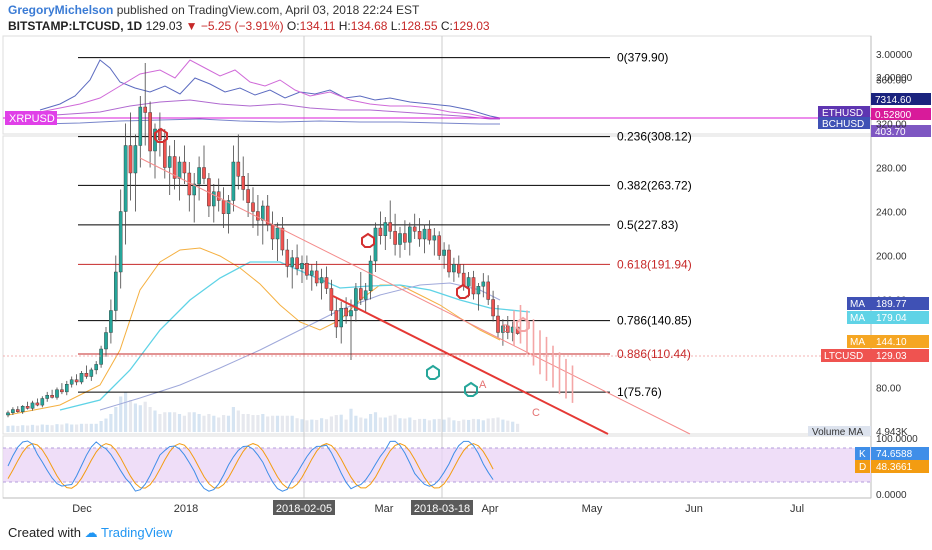 This screenshot has height=550, width=932. What do you see at coordinates (293, 26) in the screenshot?
I see `open-label: O:` at bounding box center [293, 26].